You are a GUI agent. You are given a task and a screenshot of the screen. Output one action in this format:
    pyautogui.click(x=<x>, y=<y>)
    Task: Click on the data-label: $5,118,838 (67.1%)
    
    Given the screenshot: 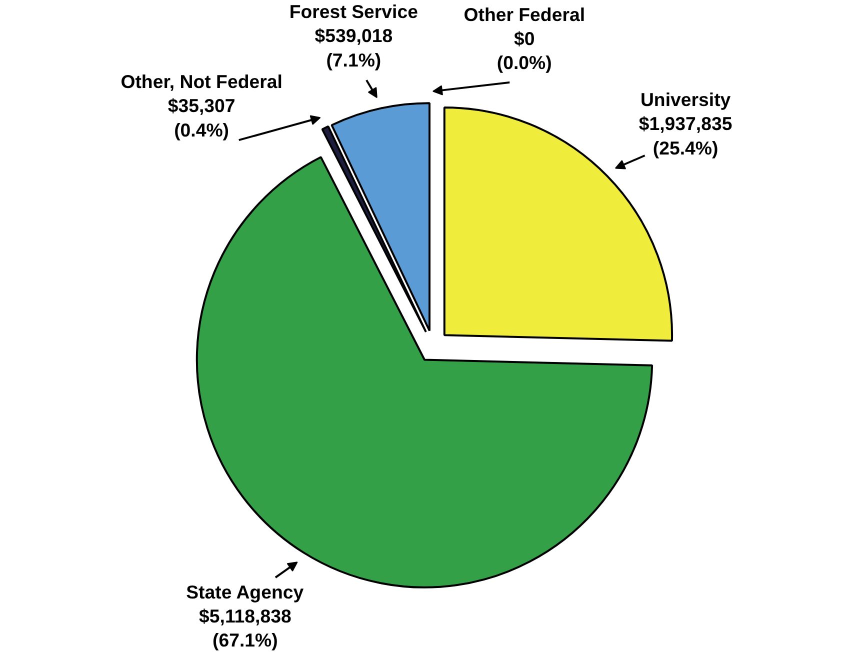 What is the action you would take?
    pyautogui.click(x=245, y=628)
    